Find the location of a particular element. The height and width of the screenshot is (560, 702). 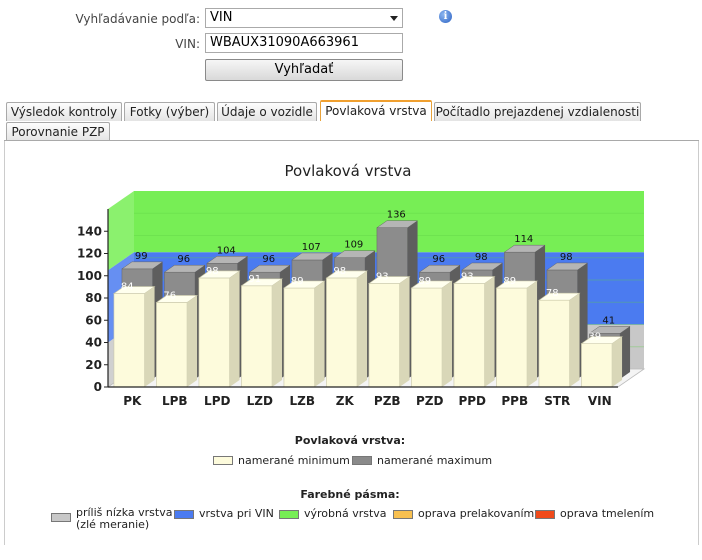

bar-min-label-5: 98 is located at coordinates (339, 271).